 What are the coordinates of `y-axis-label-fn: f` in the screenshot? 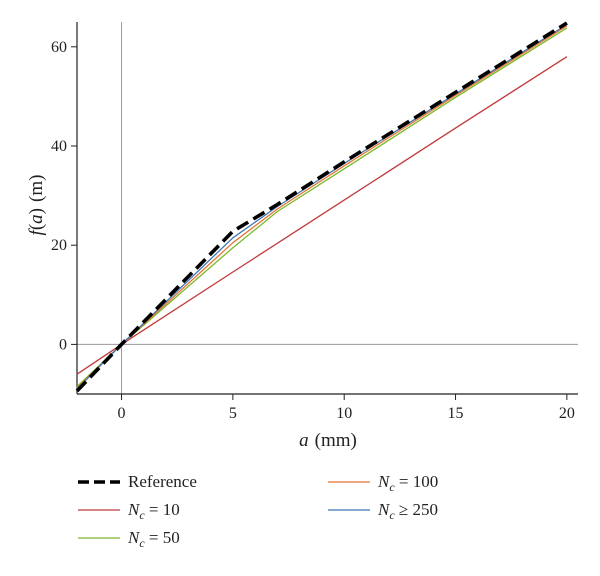 It's located at (36, 231).